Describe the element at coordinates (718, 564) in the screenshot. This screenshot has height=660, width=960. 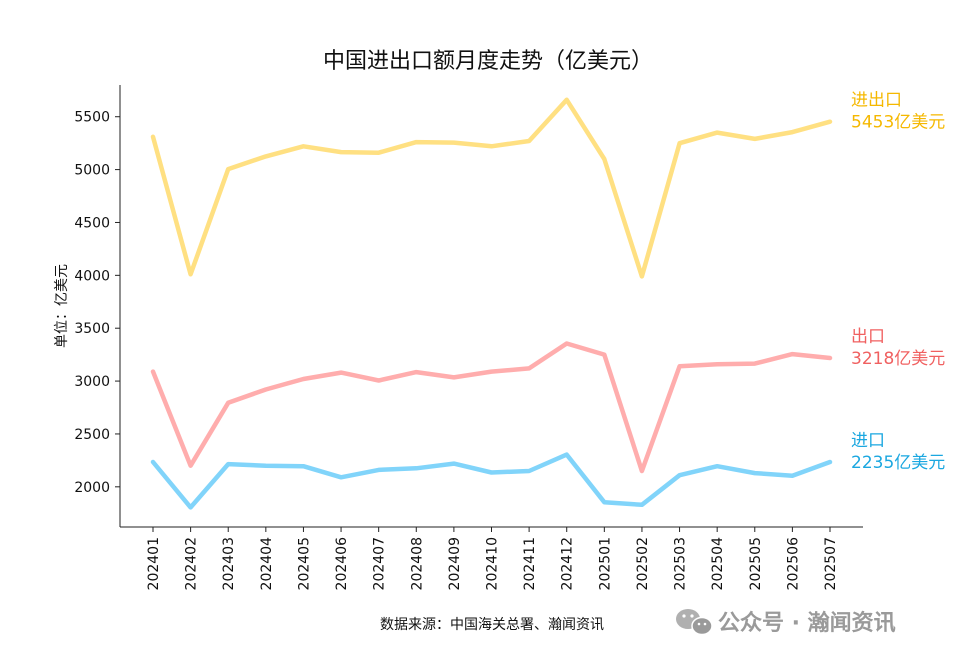
I see `x-tick-label: 202504` at that location.